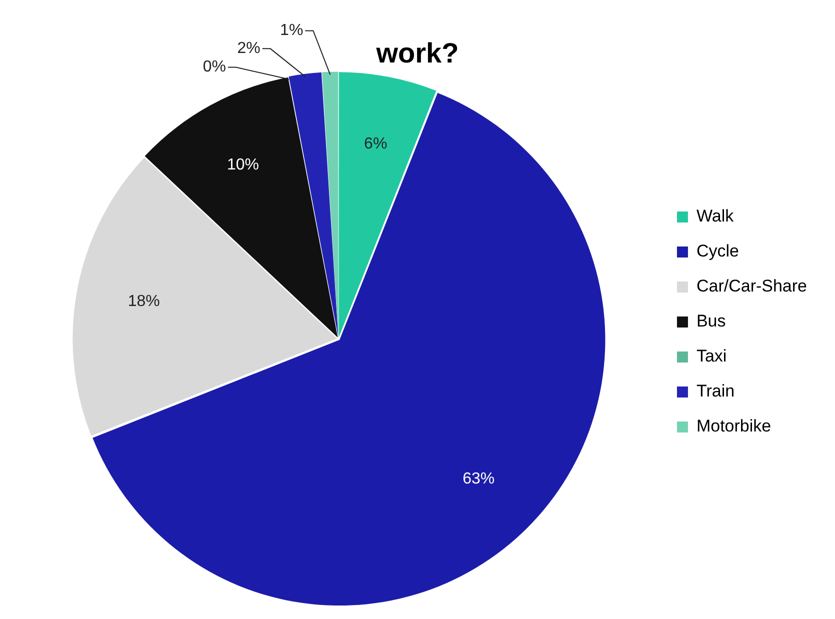 Image resolution: width=835 pixels, height=619 pixels. Describe the element at coordinates (214, 67) in the screenshot. I see `text: 0%` at that location.